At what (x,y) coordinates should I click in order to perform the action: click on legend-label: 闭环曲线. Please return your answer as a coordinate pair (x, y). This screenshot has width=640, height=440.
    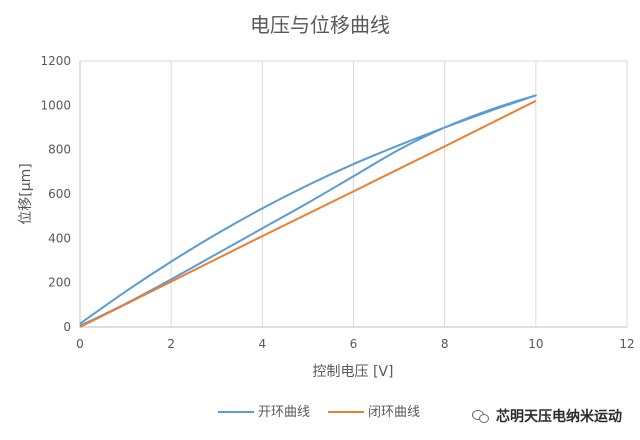
    Looking at the image, I should click on (394, 412).